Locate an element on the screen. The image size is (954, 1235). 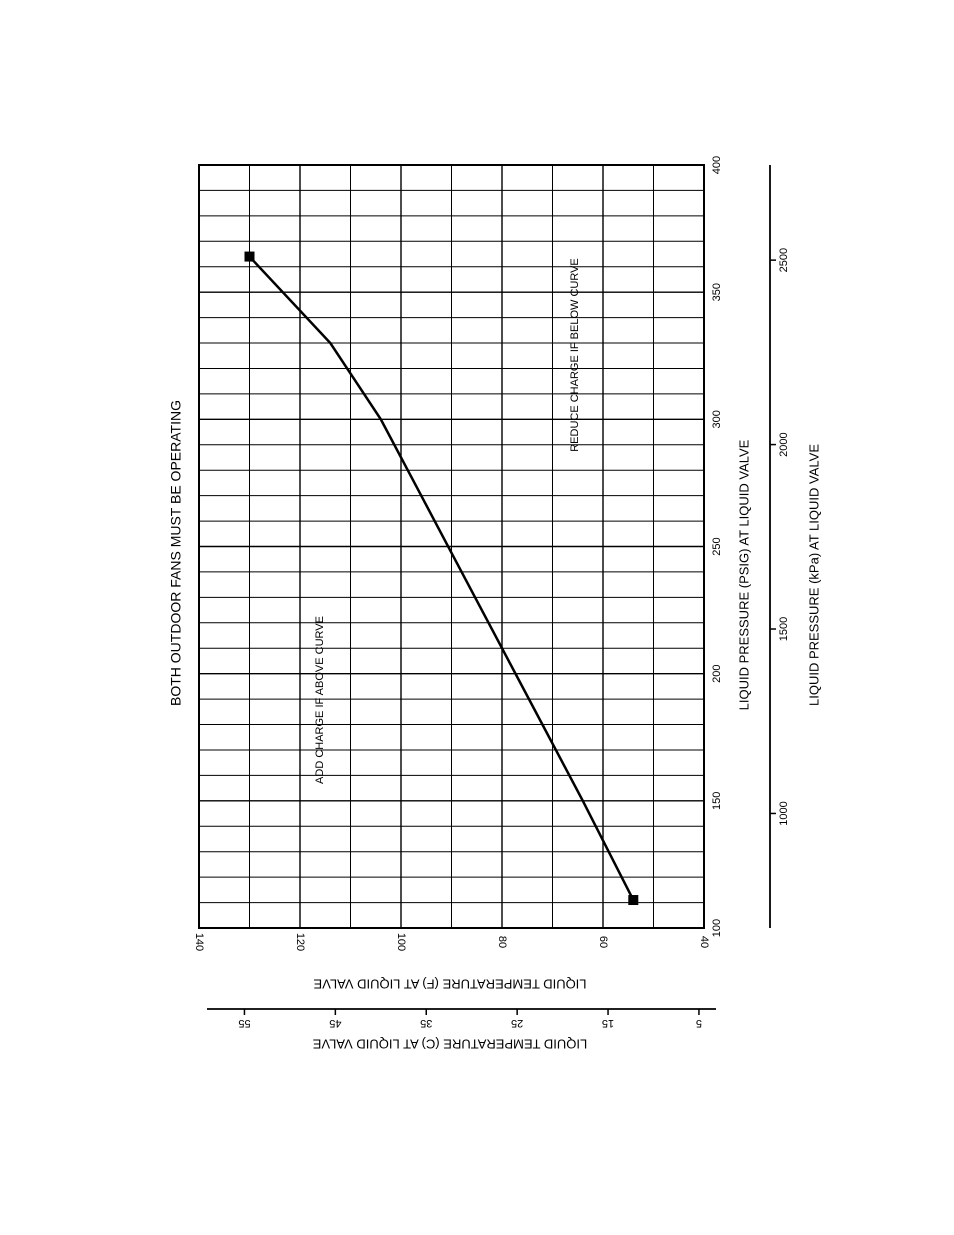
x-tick-label: 350 is located at coordinates (717, 292).